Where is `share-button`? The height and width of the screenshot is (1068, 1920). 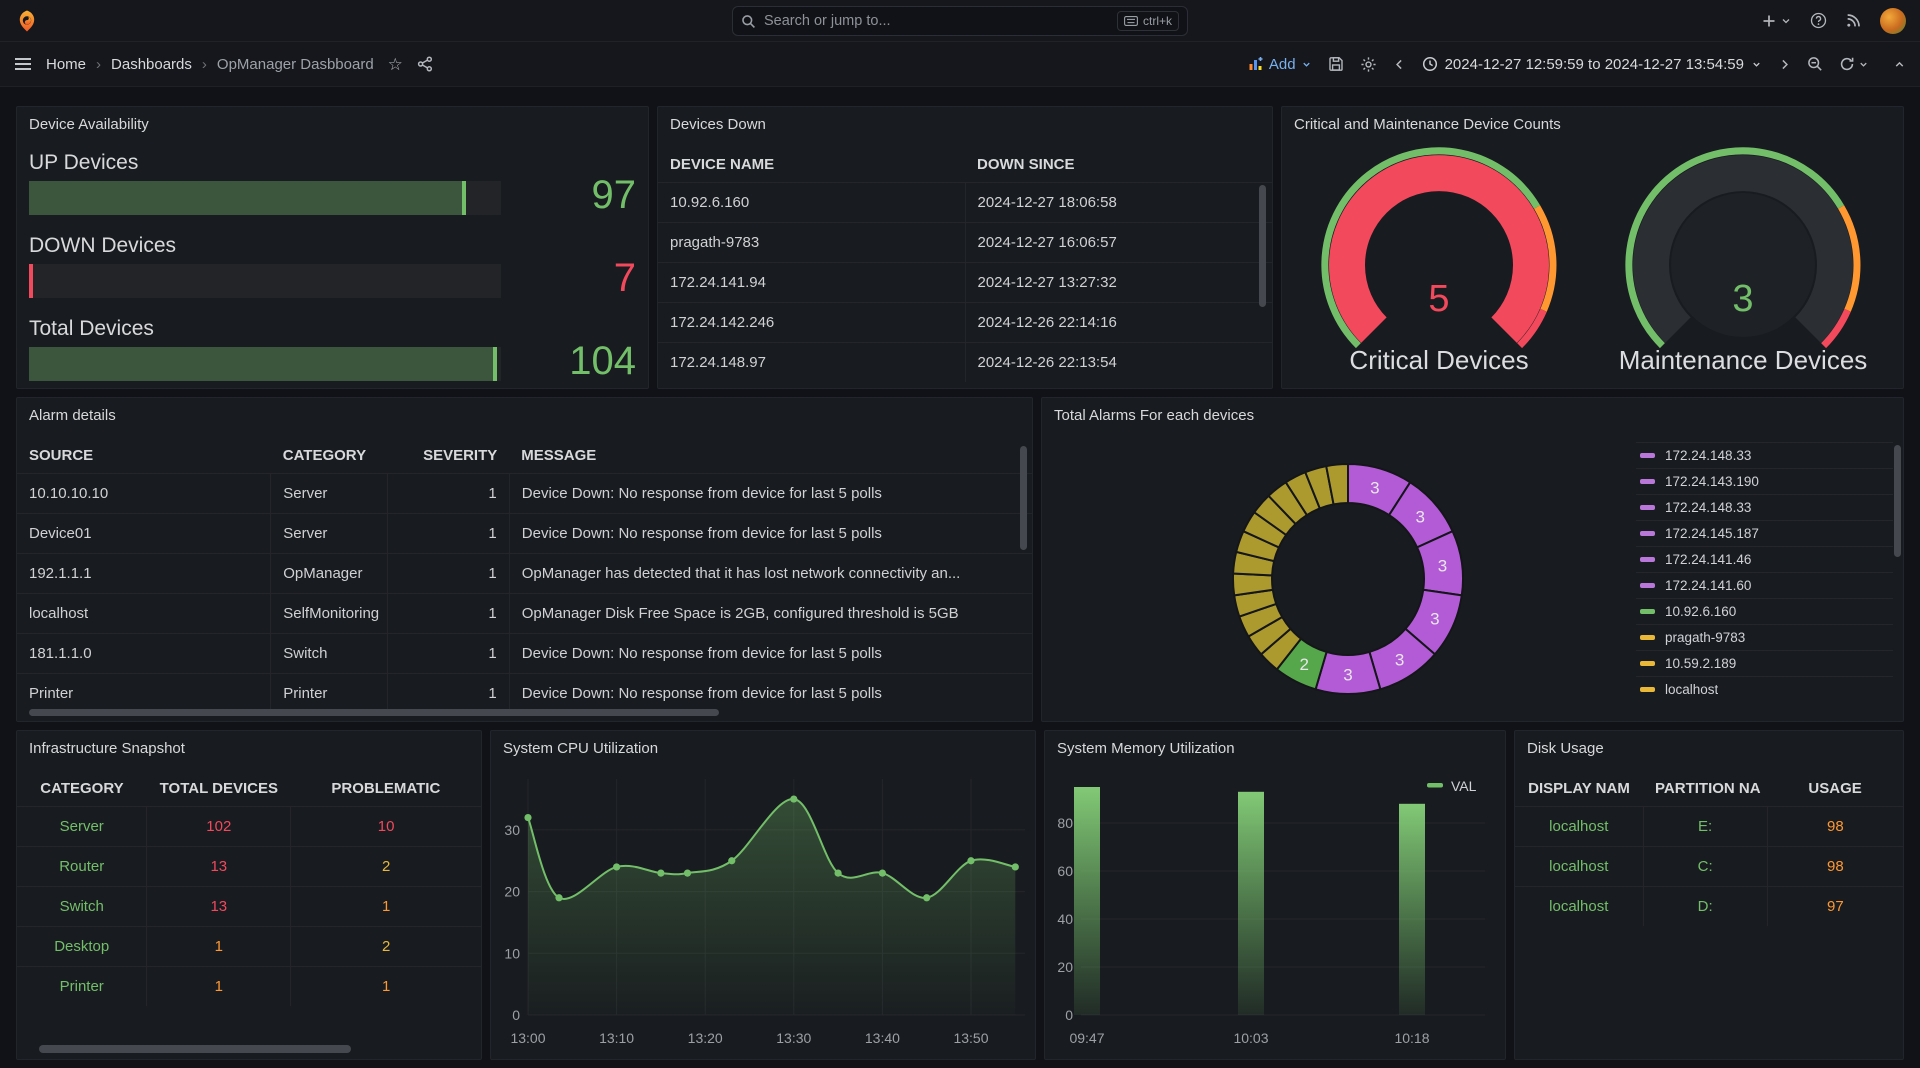 share-button is located at coordinates (425, 64).